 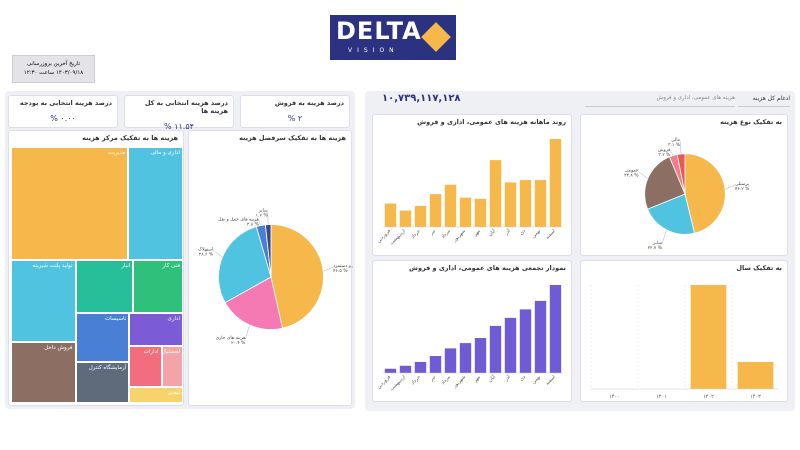 I want to click on cell-label: ایمنی, so click(x=173, y=392).